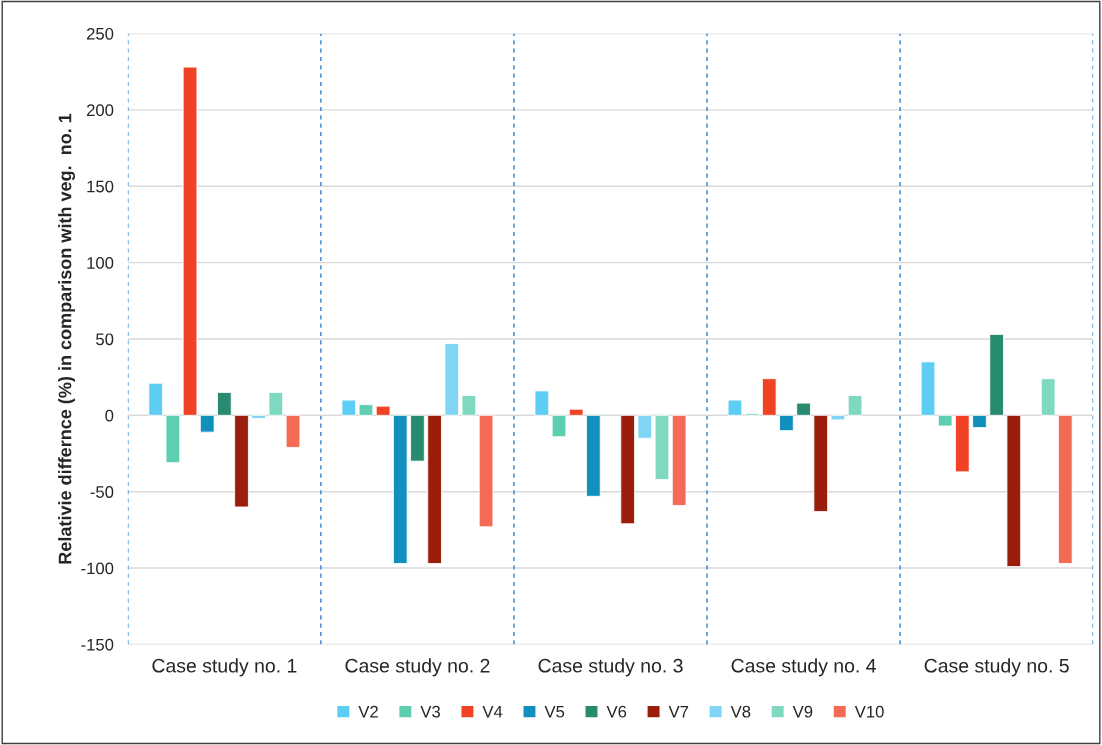  I want to click on legend-label: V2, so click(368, 711).